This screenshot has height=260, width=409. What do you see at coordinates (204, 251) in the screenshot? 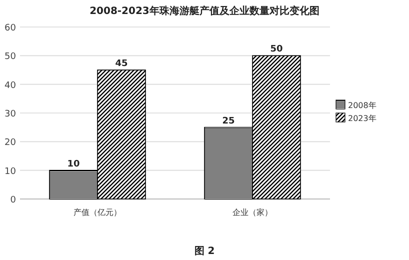
I see `caption: 图 2` at bounding box center [204, 251].